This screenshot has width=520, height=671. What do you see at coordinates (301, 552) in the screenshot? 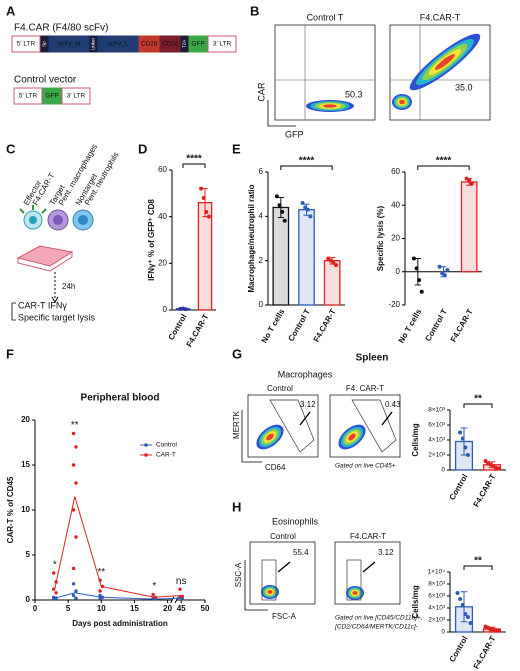
I see `gate-value: 55.4` at bounding box center [301, 552].